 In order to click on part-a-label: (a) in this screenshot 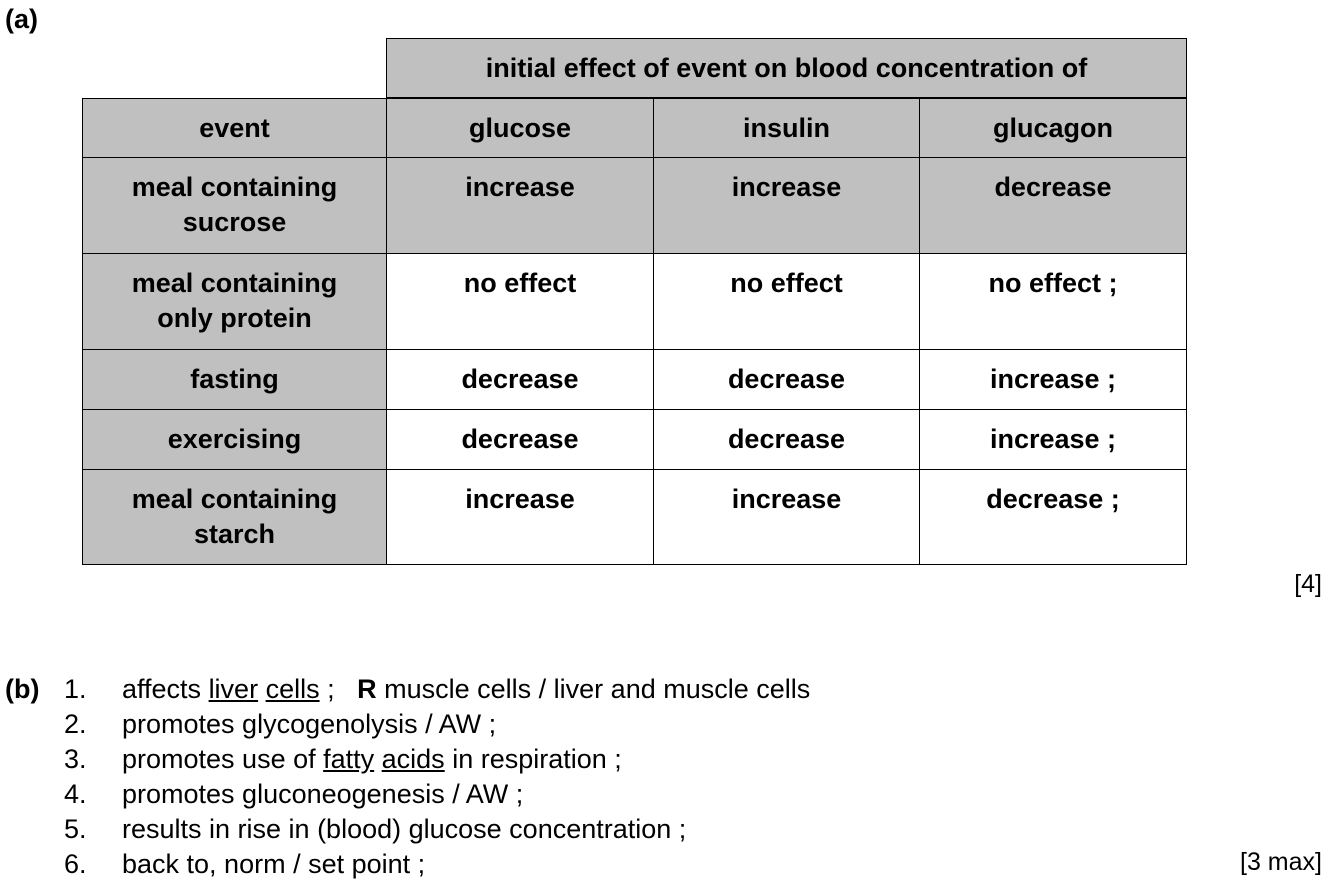, I will do `click(21, 19)`.